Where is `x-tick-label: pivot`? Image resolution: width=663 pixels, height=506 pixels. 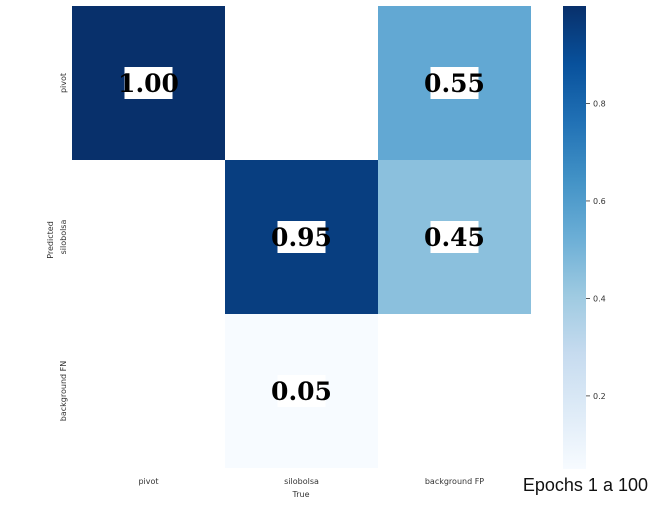
x-tick-label: pivot is located at coordinates (148, 481).